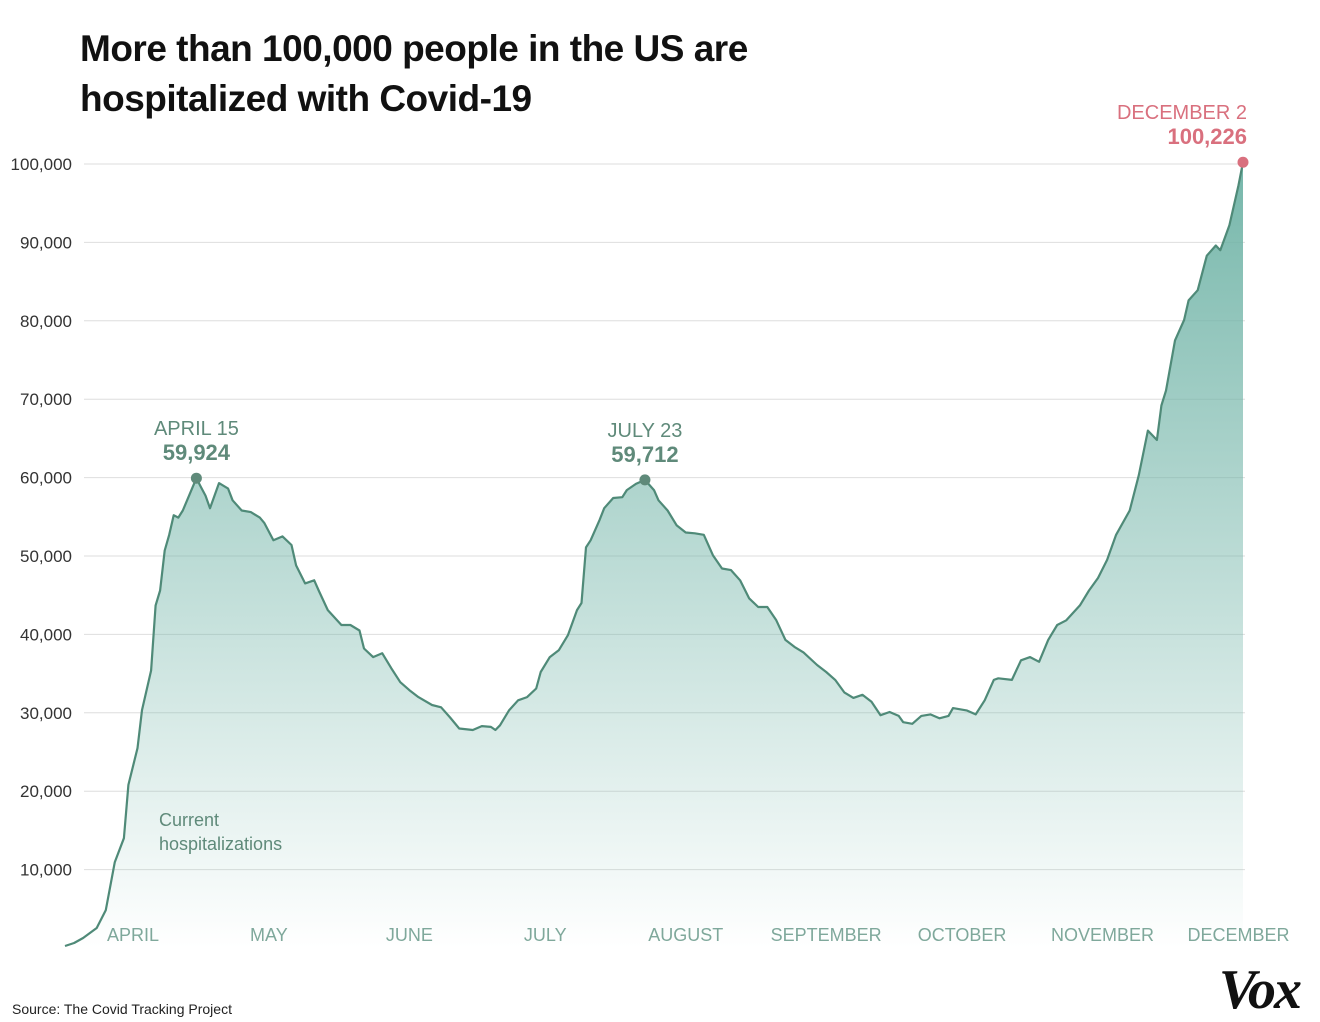  Describe the element at coordinates (122, 1009) in the screenshot. I see `source: Source: The Covid Tracking Project` at that location.